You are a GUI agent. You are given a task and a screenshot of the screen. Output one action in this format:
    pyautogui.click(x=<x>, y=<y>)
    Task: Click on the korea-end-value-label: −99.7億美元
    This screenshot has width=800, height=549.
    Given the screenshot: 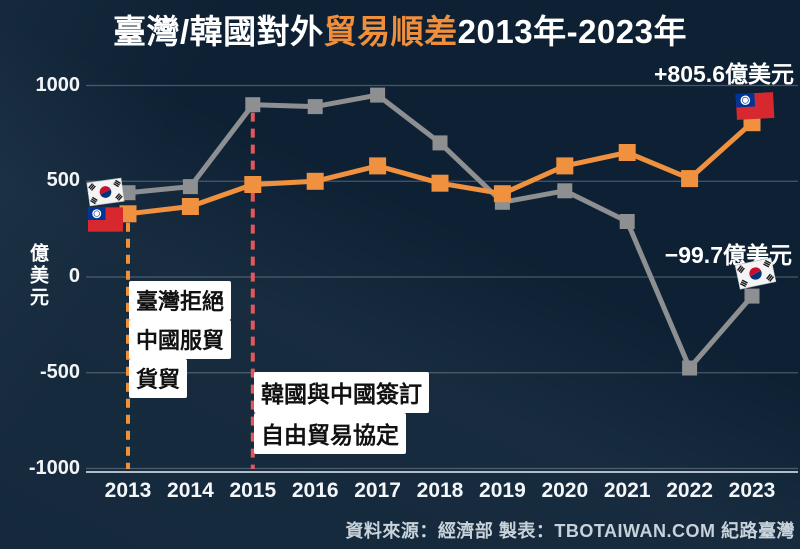 What is the action you would take?
    pyautogui.click(x=728, y=255)
    